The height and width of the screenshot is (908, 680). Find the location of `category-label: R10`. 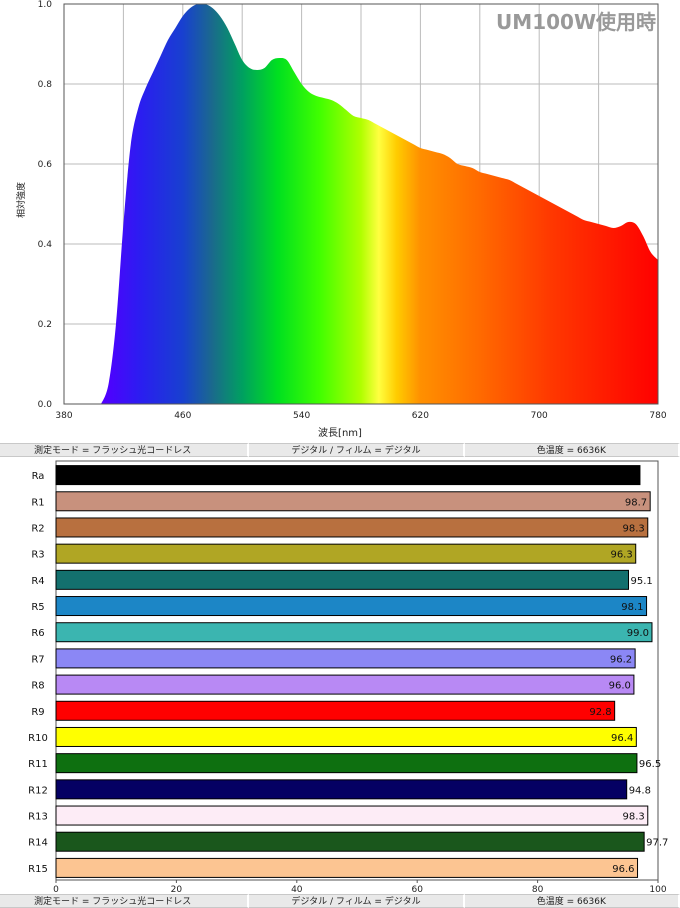

category-label: R10 is located at coordinates (38, 738).